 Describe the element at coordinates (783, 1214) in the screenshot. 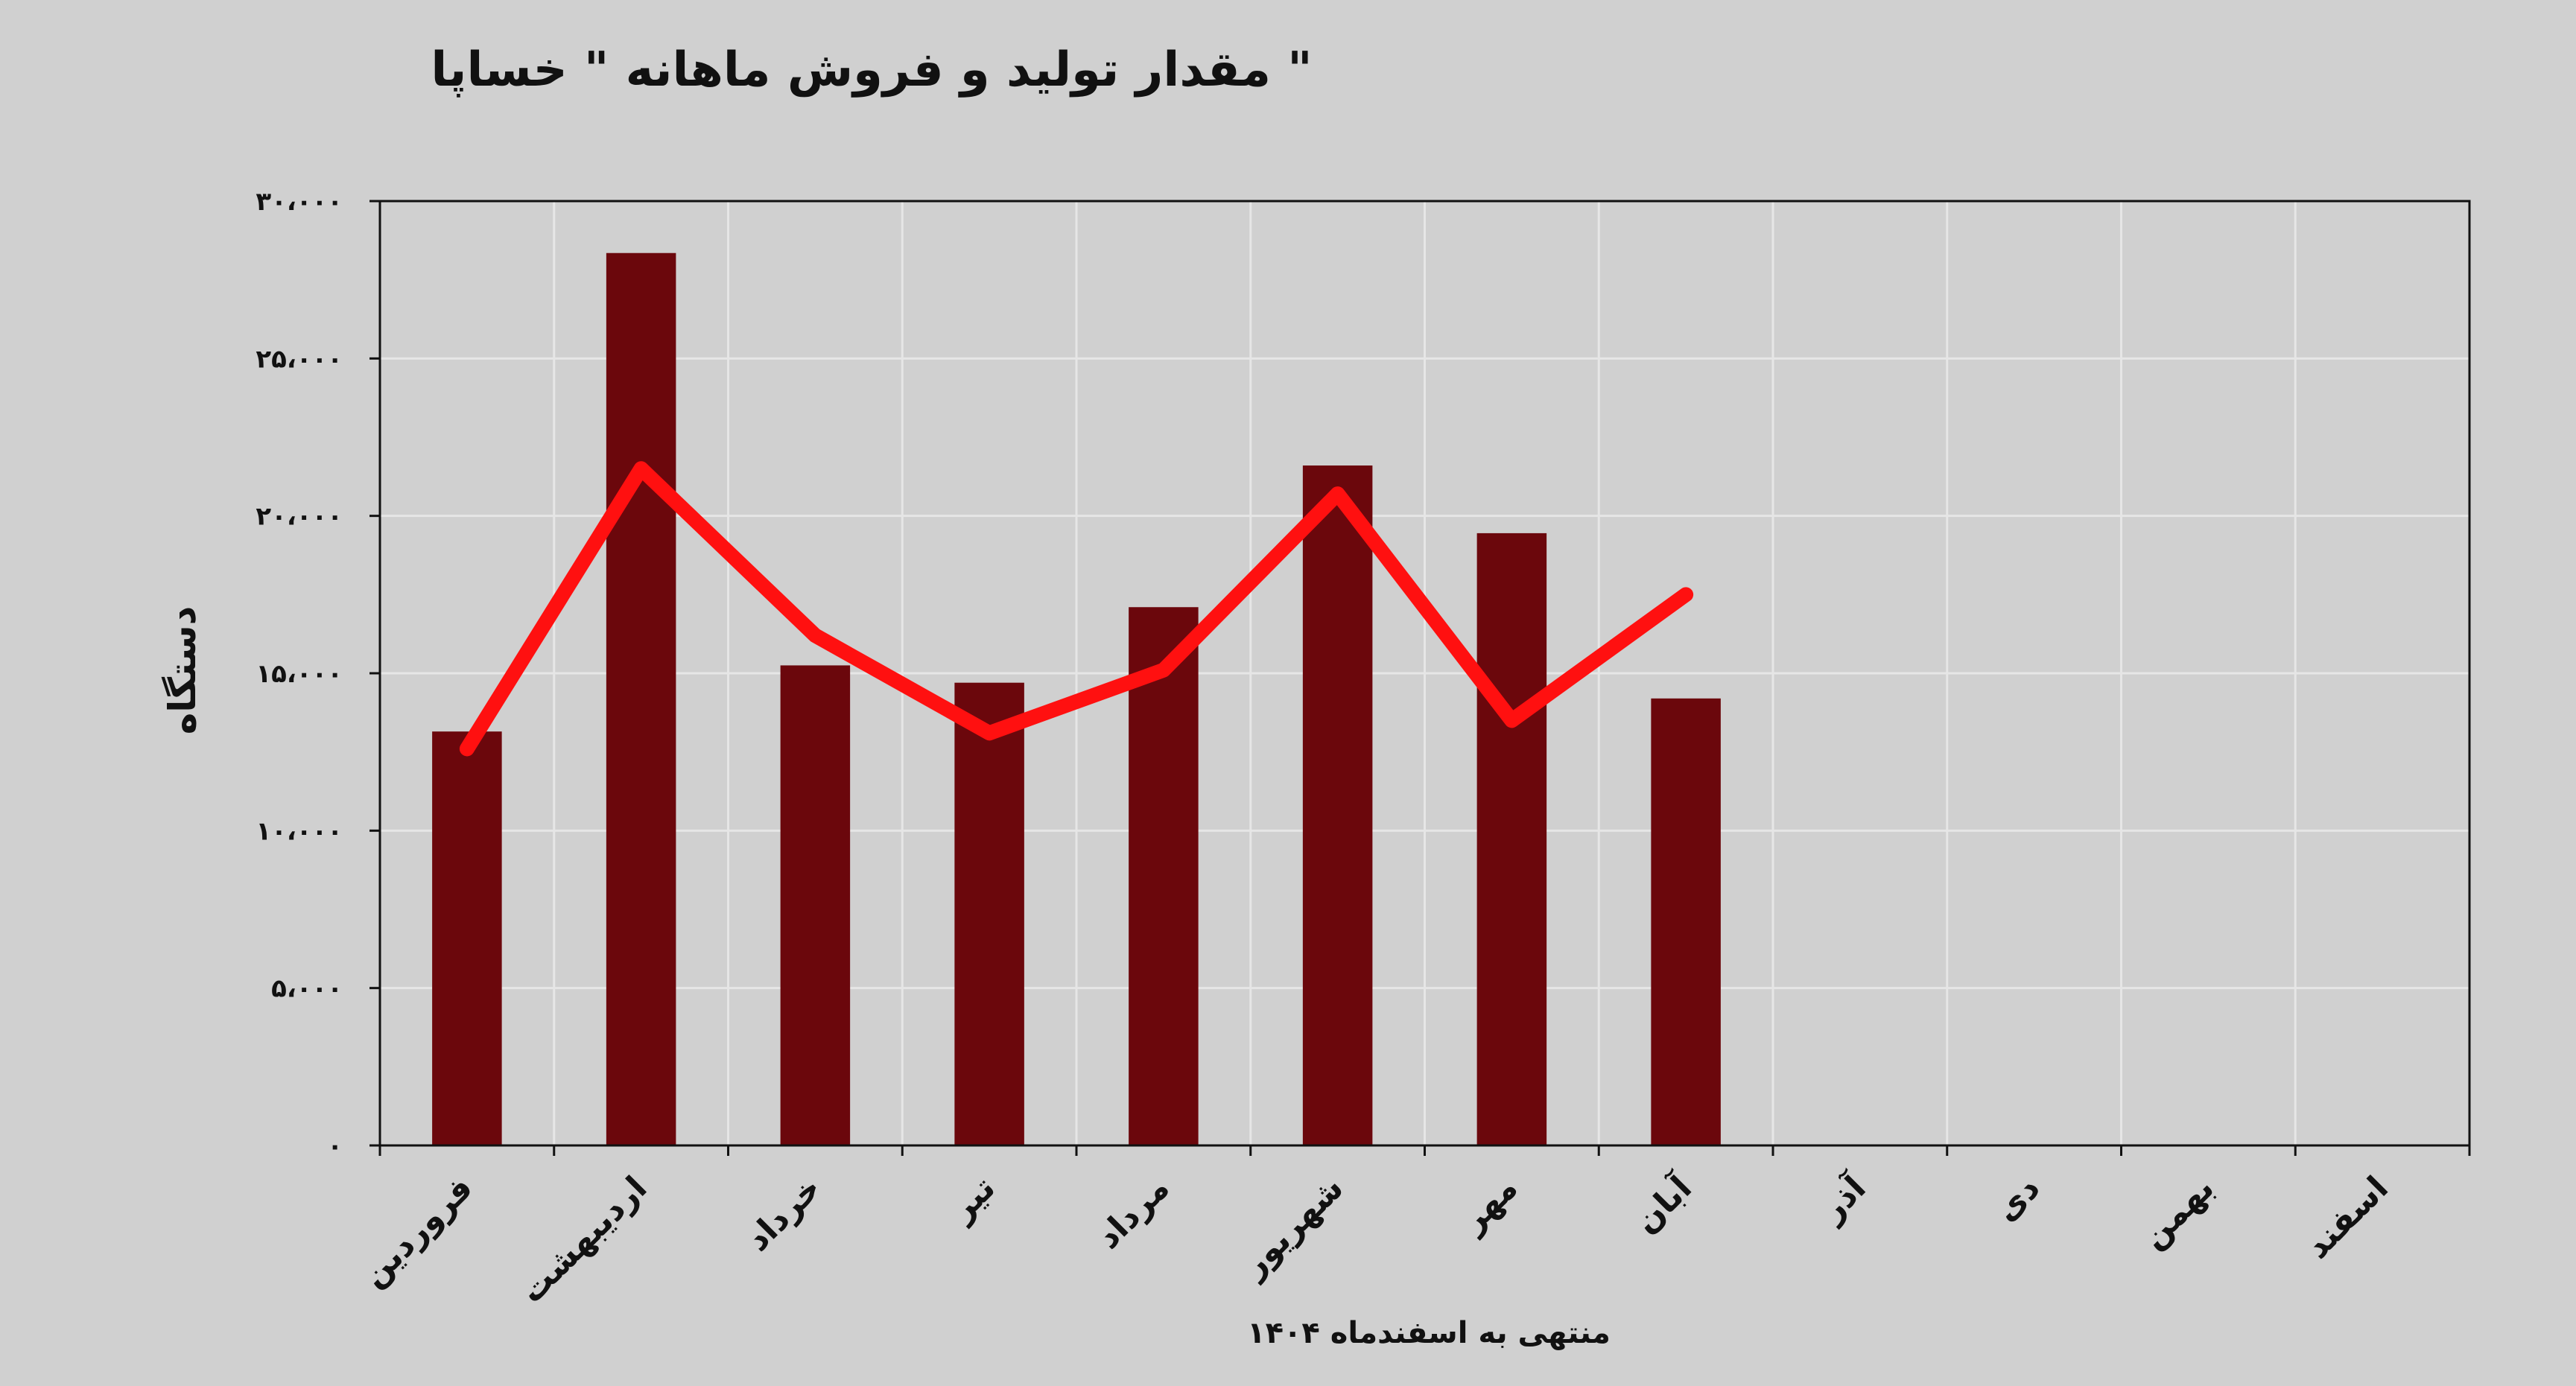

I see `x-tick-label: خرداد` at that location.